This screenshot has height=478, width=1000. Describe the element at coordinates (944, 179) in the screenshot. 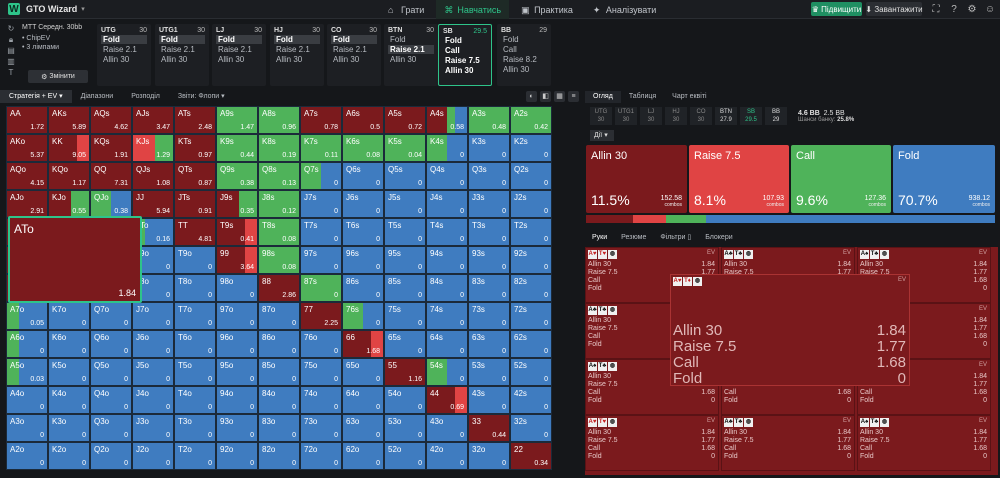

I see `action-summary-card: Fold 70.7% 938.12 combos` at that location.